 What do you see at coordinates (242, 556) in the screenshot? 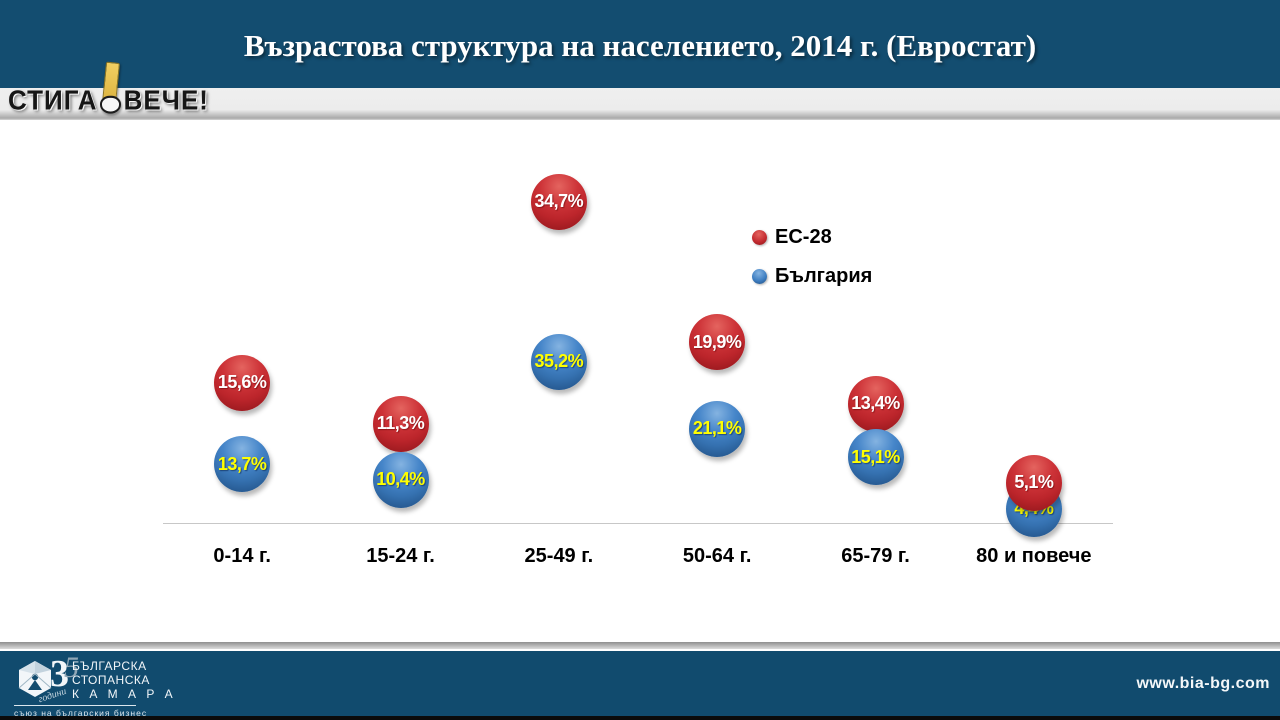
I see `category-label-0: 0-14 г.` at bounding box center [242, 556].